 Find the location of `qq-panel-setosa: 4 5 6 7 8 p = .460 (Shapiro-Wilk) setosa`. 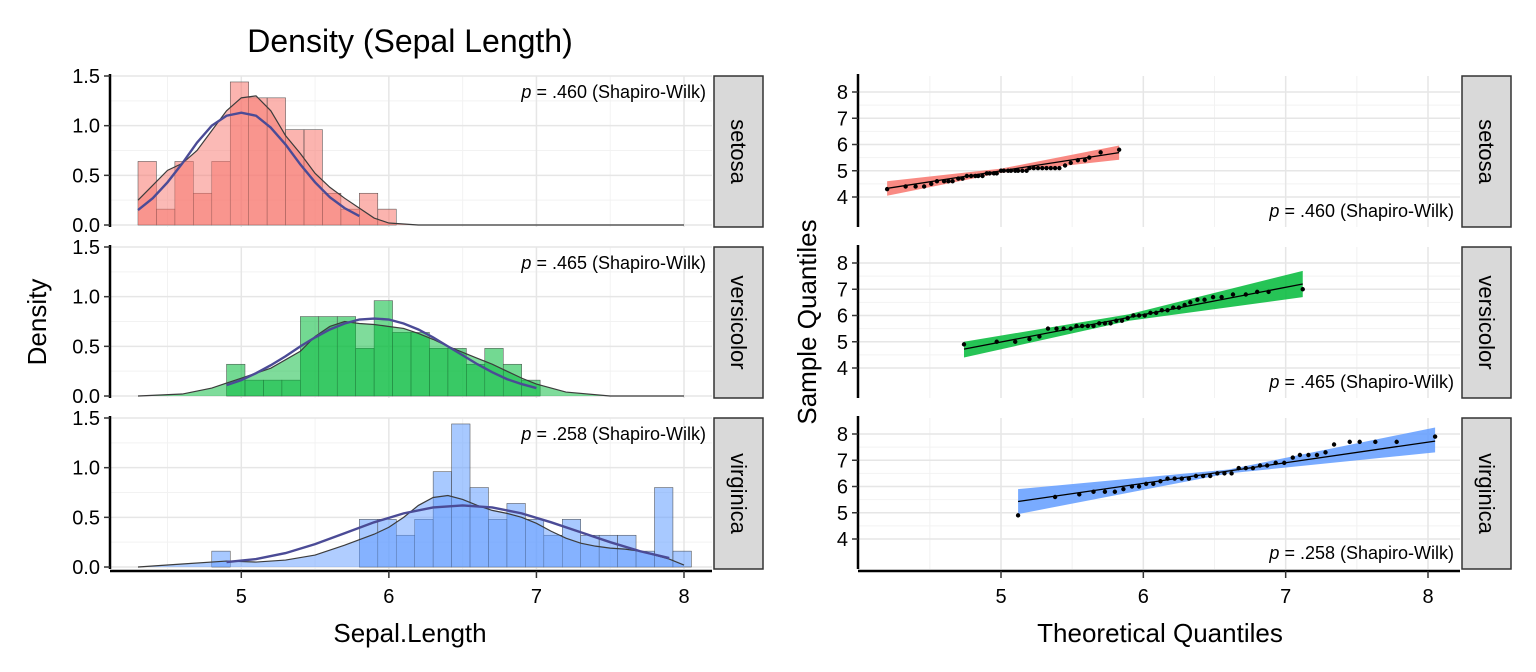

qq-panel-setosa: 4 5 6 7 8 p = .460 (Shapiro-Wilk) setosa is located at coordinates (1174, 151).